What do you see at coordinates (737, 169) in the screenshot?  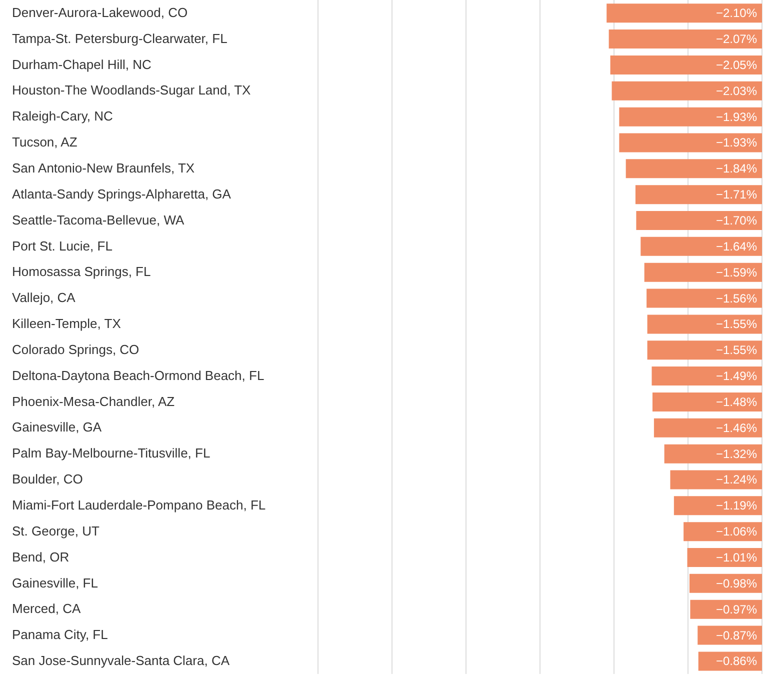 I see `data-label: −1.84%` at bounding box center [737, 169].